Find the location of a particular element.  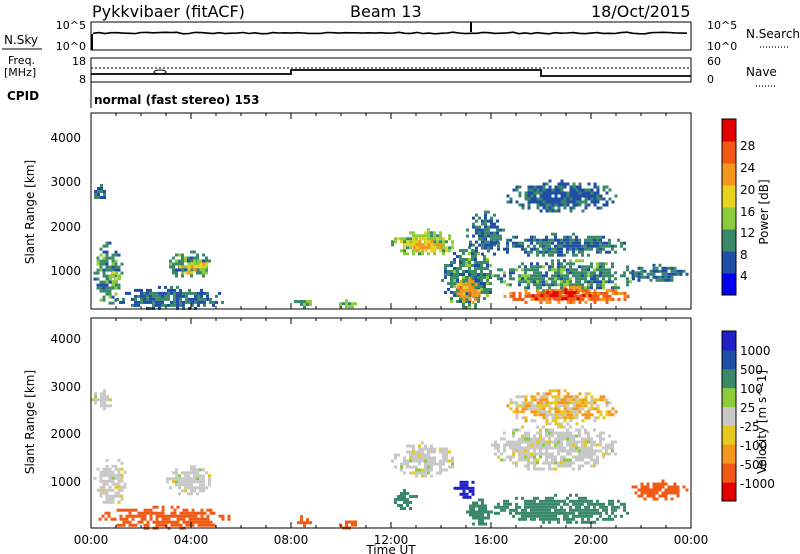

power-y-axis-label: Slant Range [km] is located at coordinates (30, 212).